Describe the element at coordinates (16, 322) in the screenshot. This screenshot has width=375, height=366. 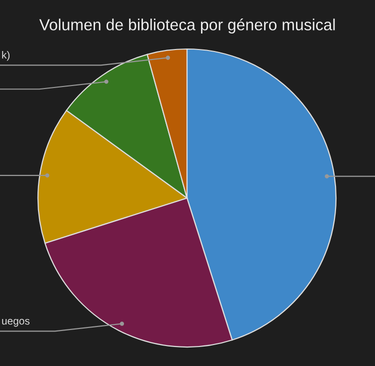
I see `slice-label: uegos` at that location.